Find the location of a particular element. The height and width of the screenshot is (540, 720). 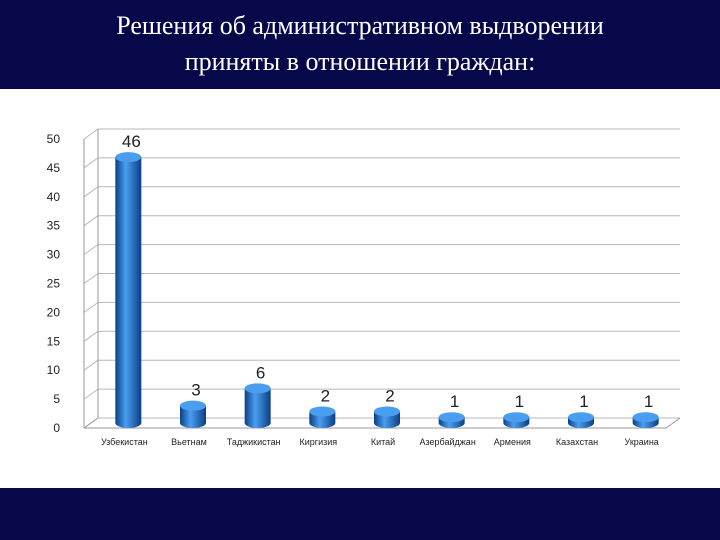

x-tick-label: Таджикистан is located at coordinates (254, 442).